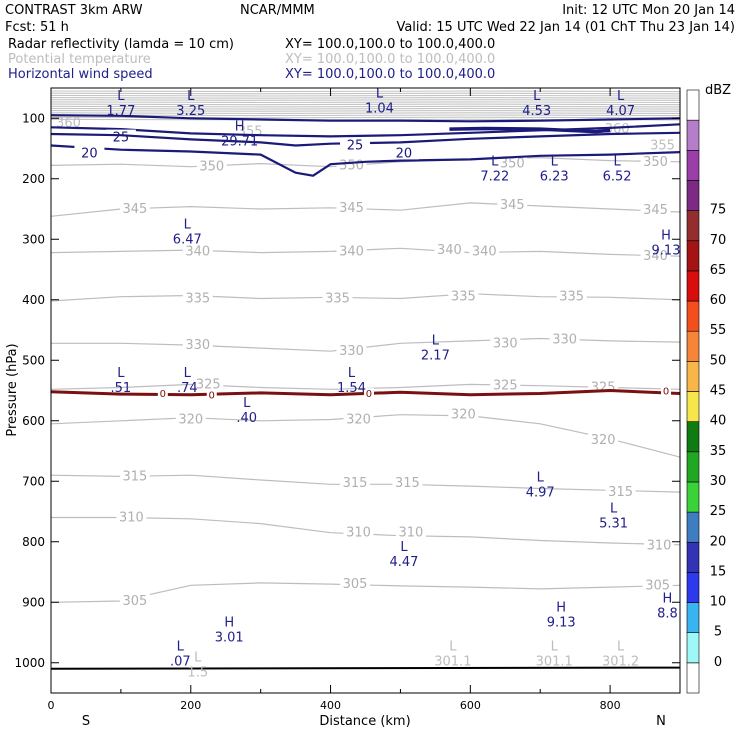 This screenshot has width=740, height=740. I want to click on freezing-level-contour: 0 0 0 0, so click(365, 393).